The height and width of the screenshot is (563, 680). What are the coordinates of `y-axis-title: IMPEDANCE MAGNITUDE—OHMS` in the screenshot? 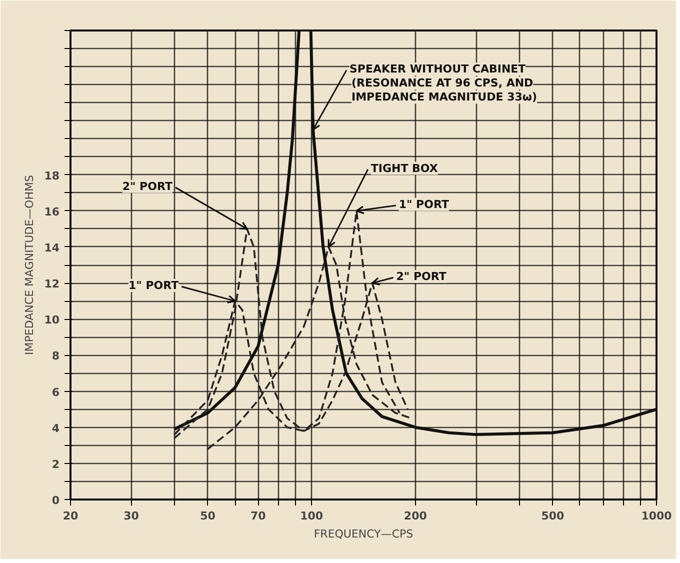 It's located at (29, 265).